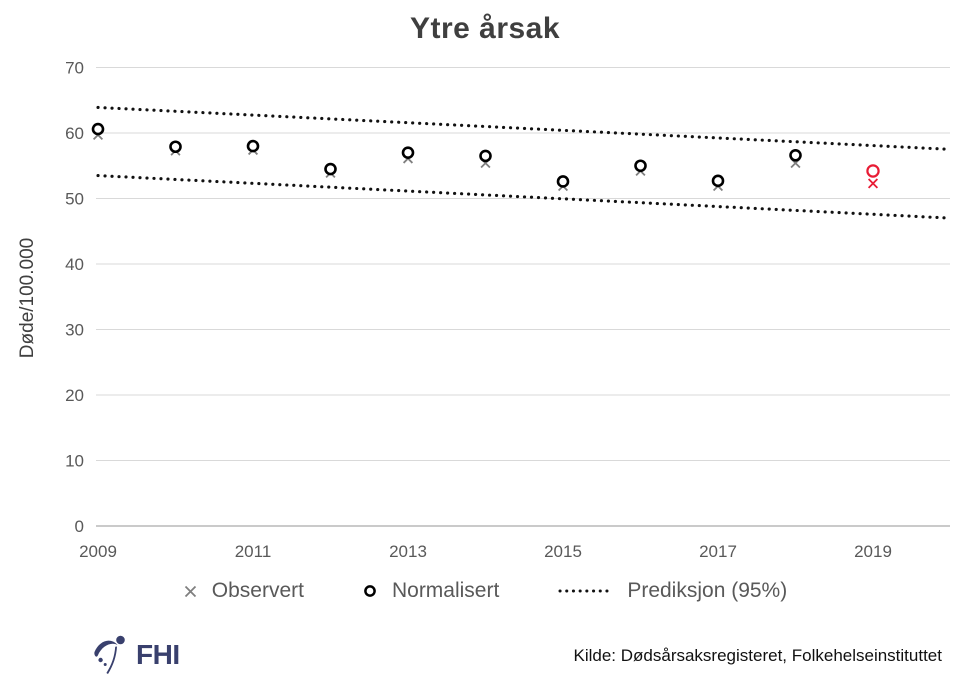 The width and height of the screenshot is (970, 693). What do you see at coordinates (563, 551) in the screenshot?
I see `x-tick-label-2015: 2015` at bounding box center [563, 551].